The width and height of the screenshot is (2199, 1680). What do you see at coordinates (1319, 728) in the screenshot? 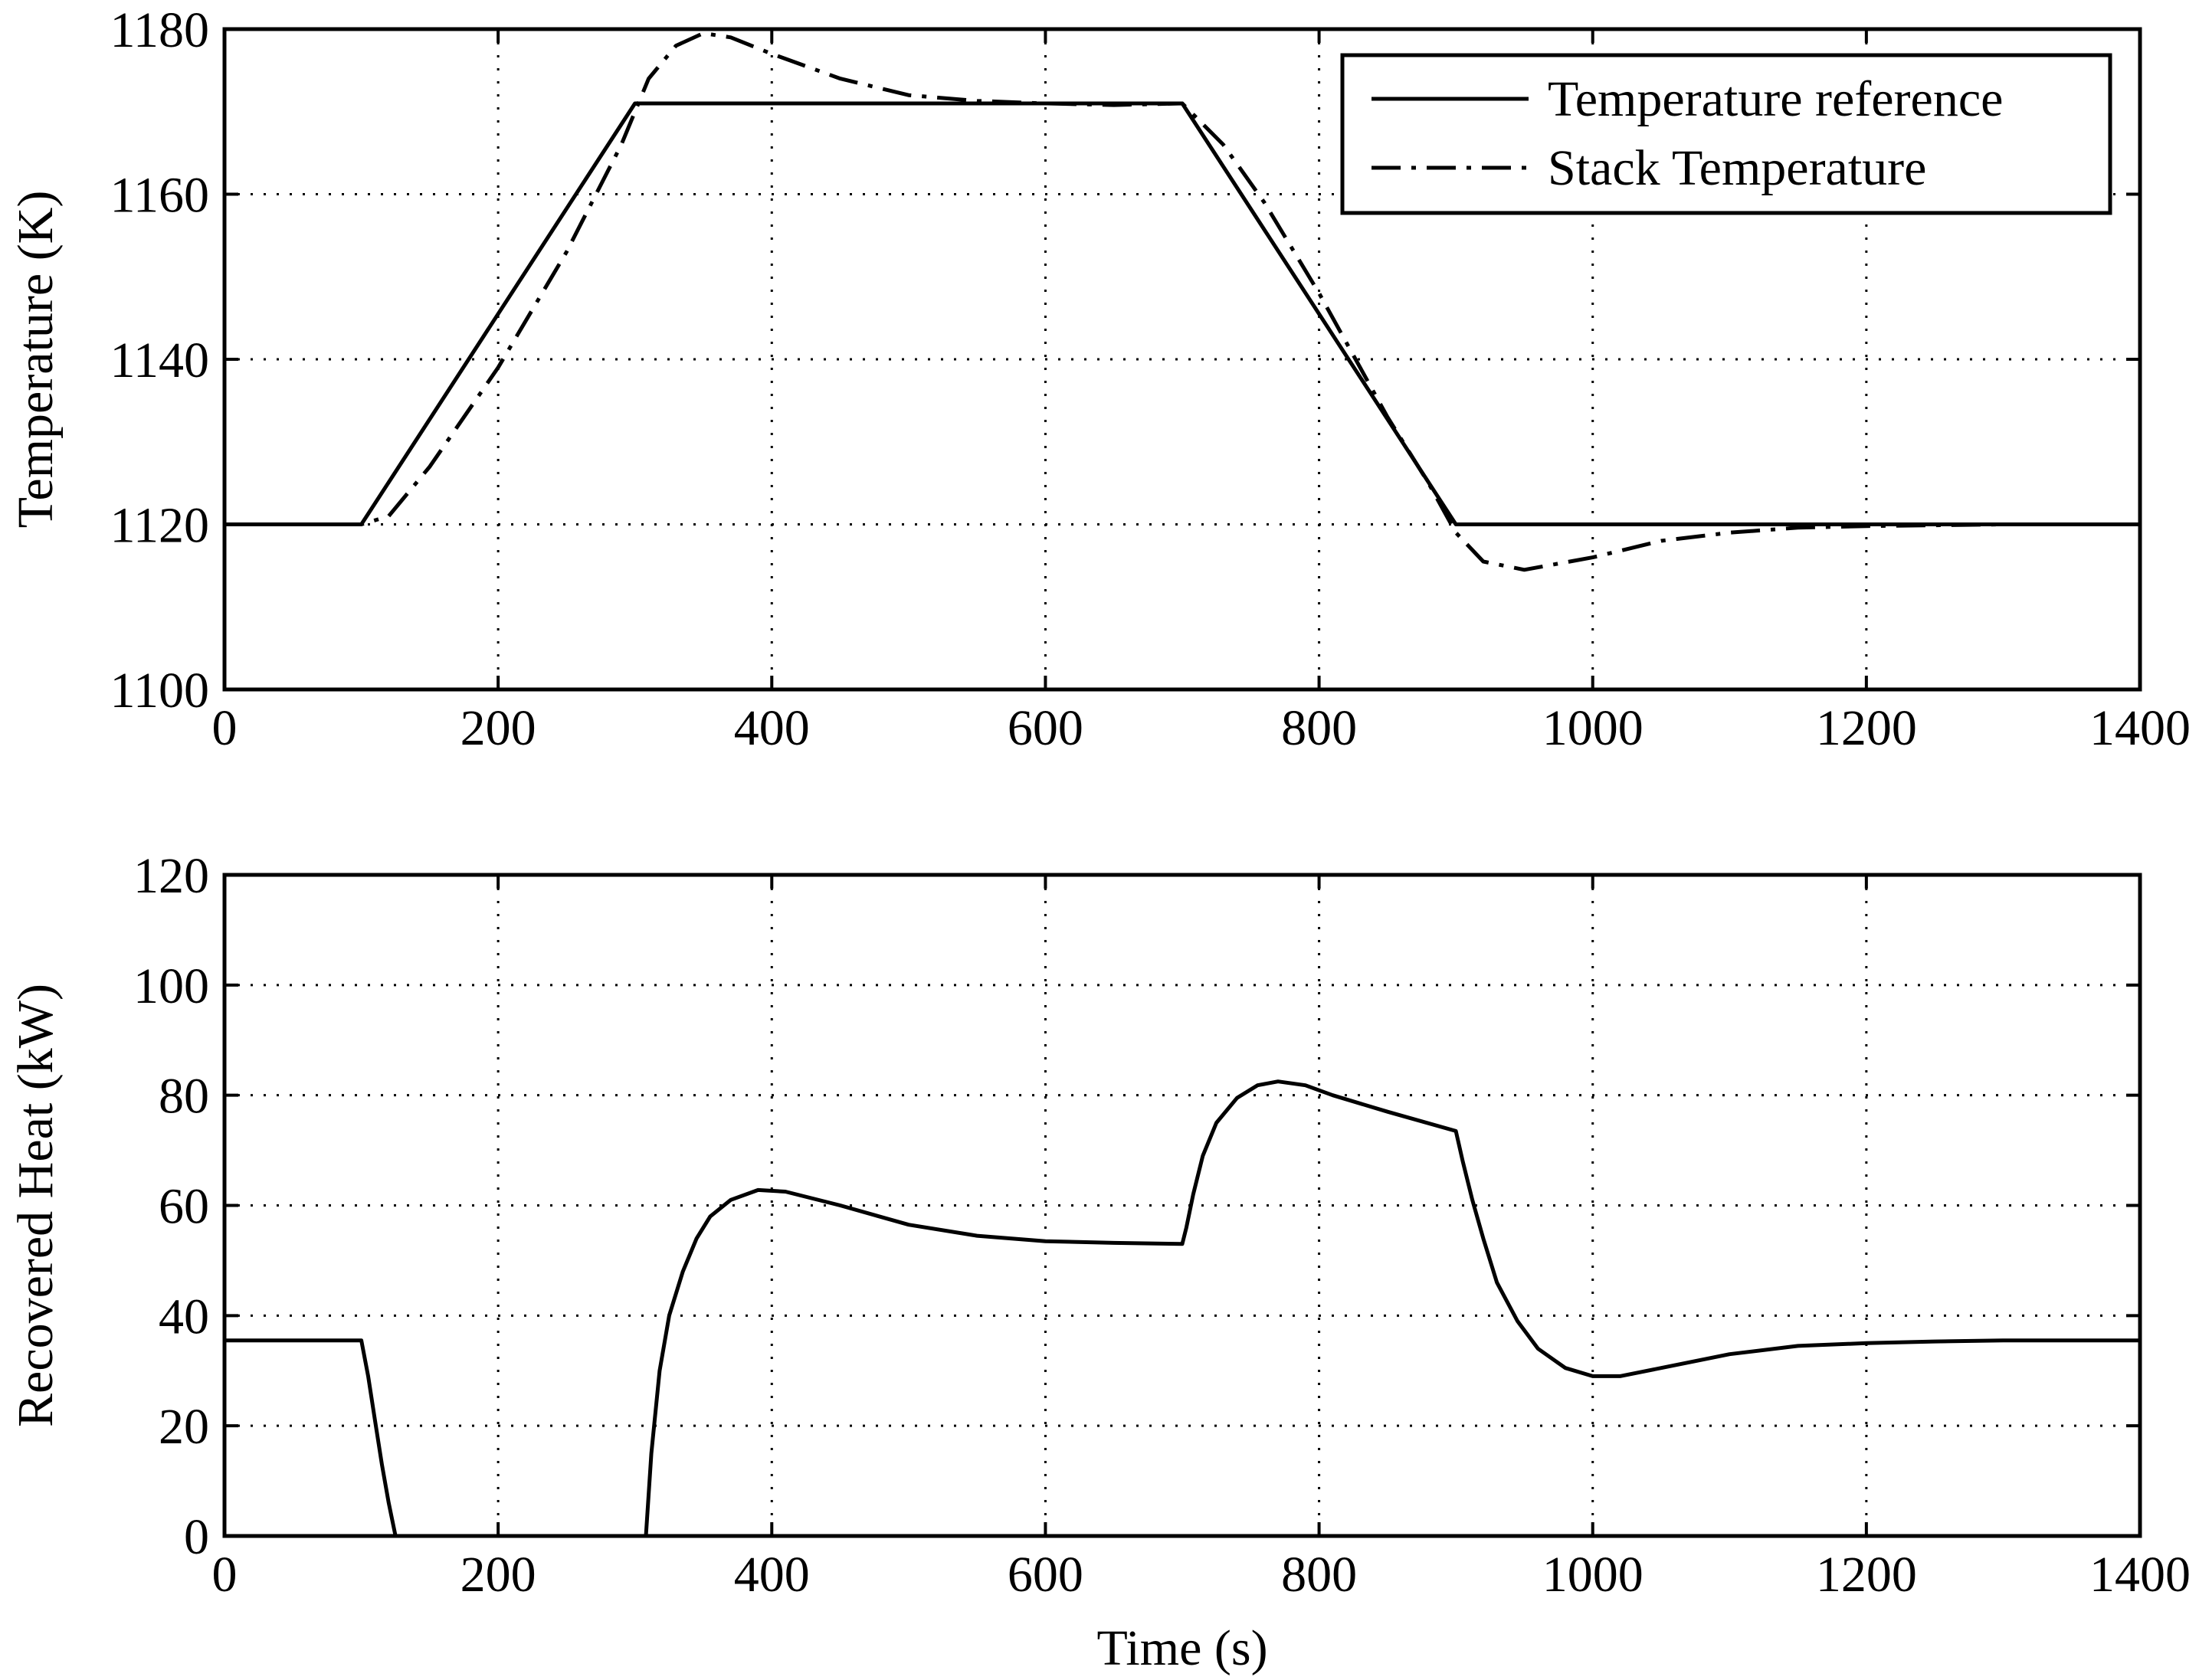
I see `temperature-x-tick-label: 800` at bounding box center [1319, 728].